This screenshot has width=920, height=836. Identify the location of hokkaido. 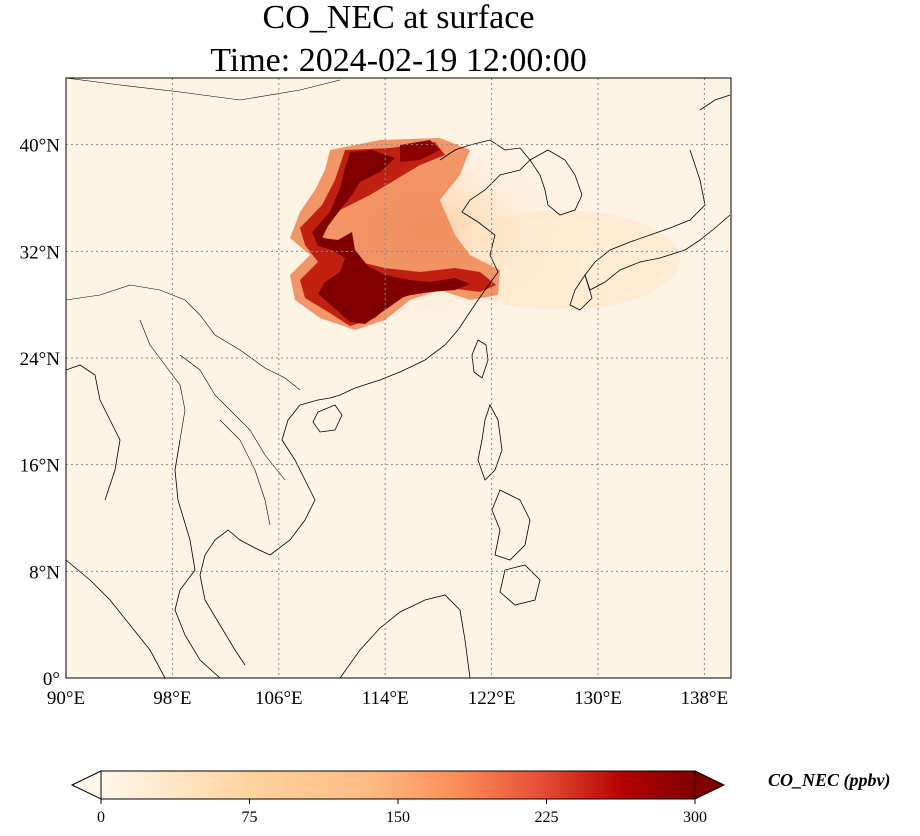
(715, 102).